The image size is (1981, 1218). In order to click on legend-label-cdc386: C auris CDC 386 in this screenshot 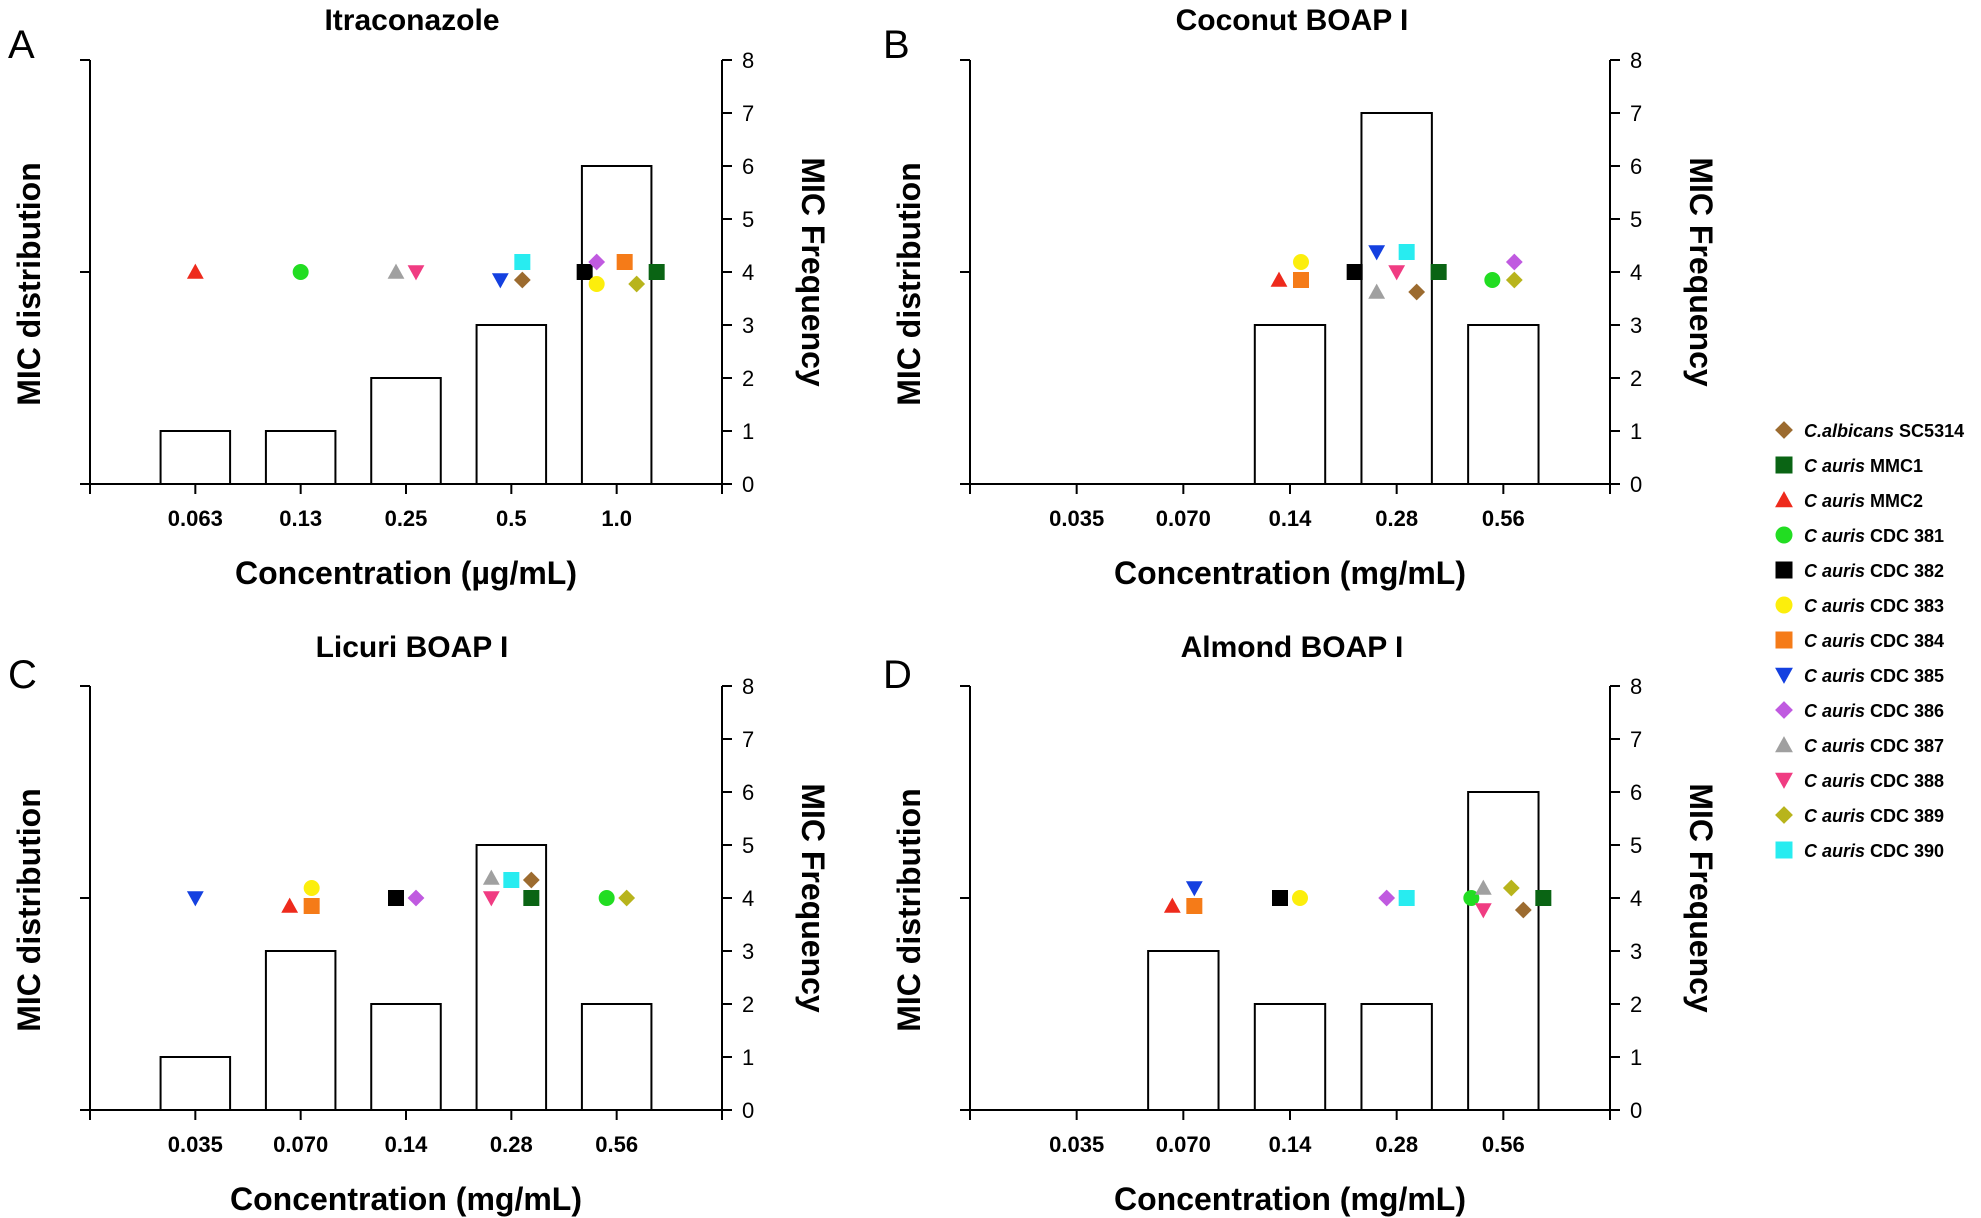, I will do `click(1874, 711)`.